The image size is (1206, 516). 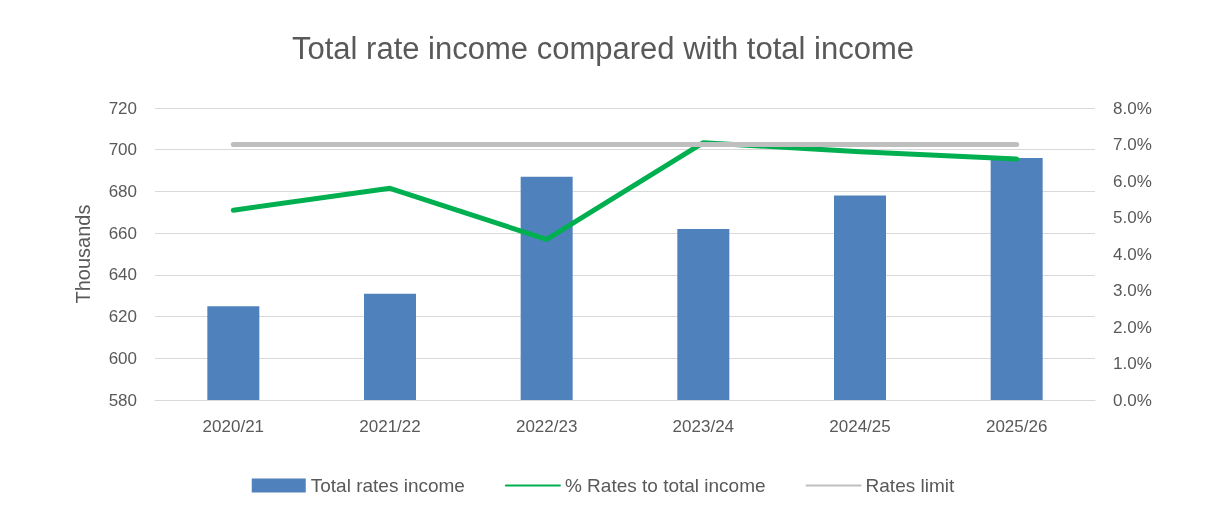 I want to click on y2-tick-label: 7.0%, so click(x=1132, y=144).